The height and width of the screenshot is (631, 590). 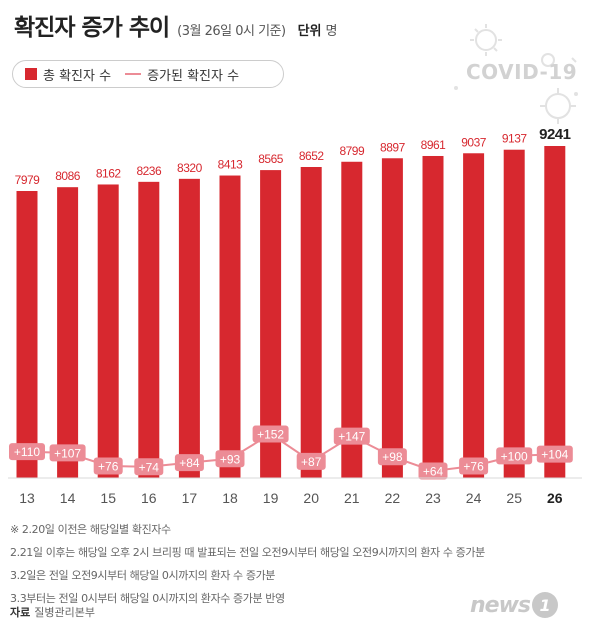 What do you see at coordinates (147, 598) in the screenshot?
I see `note-line: 3.3부터는 전일 0시부터 해당일 0시까지의 환자수 증가분 반영` at bounding box center [147, 598].